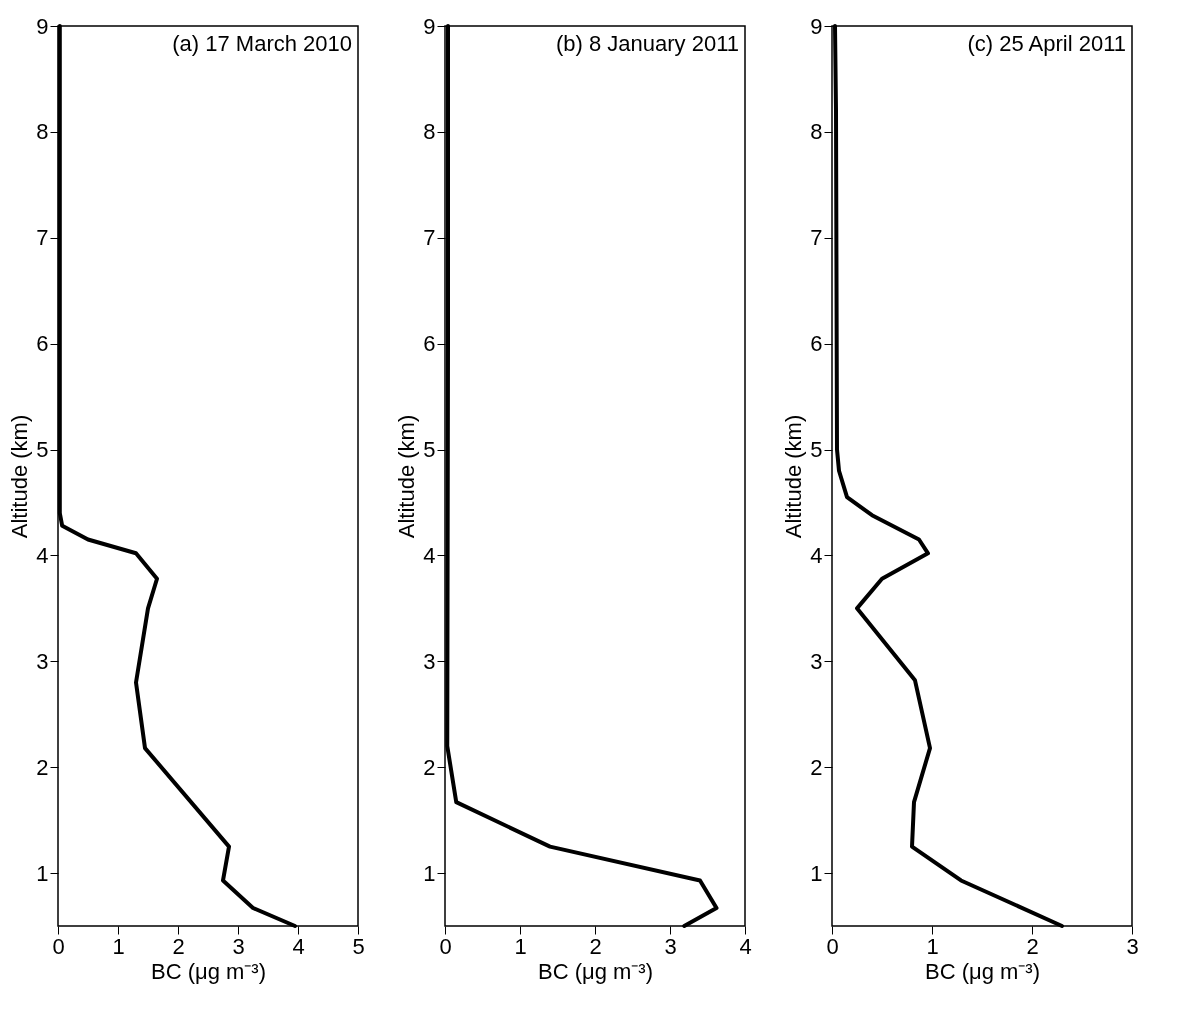  What do you see at coordinates (262, 43) in the screenshot?
I see `chart-title: (a) 17 March 2010` at bounding box center [262, 43].